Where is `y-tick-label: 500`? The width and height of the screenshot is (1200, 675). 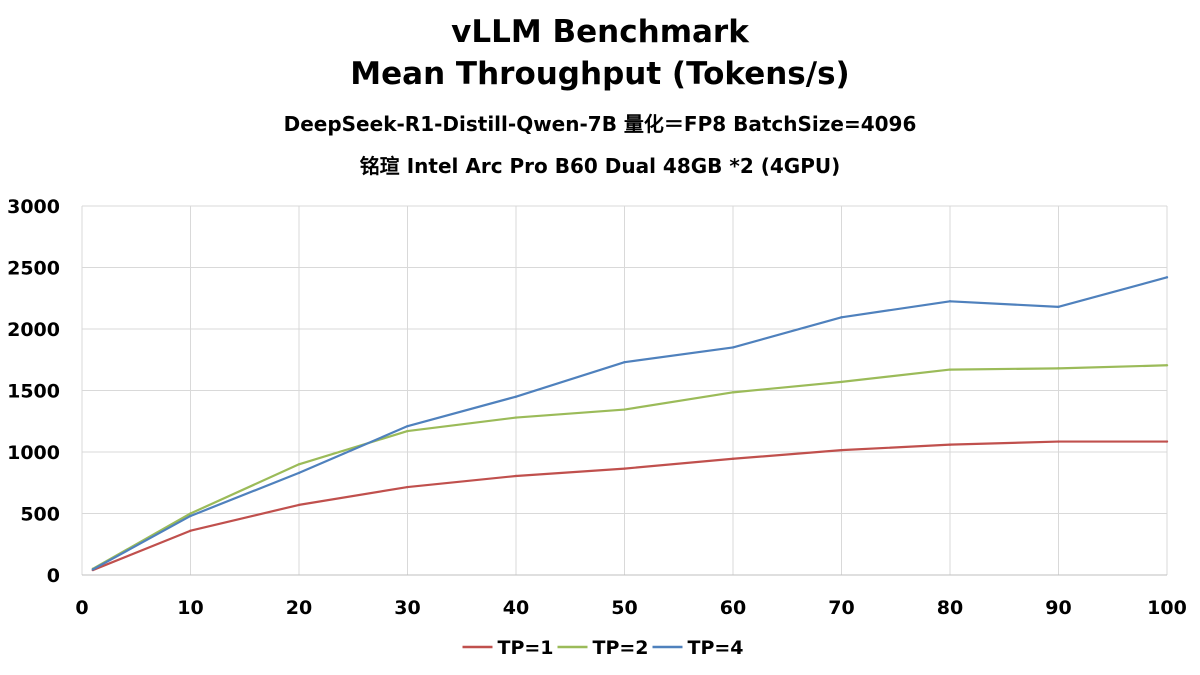
y-tick-label: 500 is located at coordinates (40, 515).